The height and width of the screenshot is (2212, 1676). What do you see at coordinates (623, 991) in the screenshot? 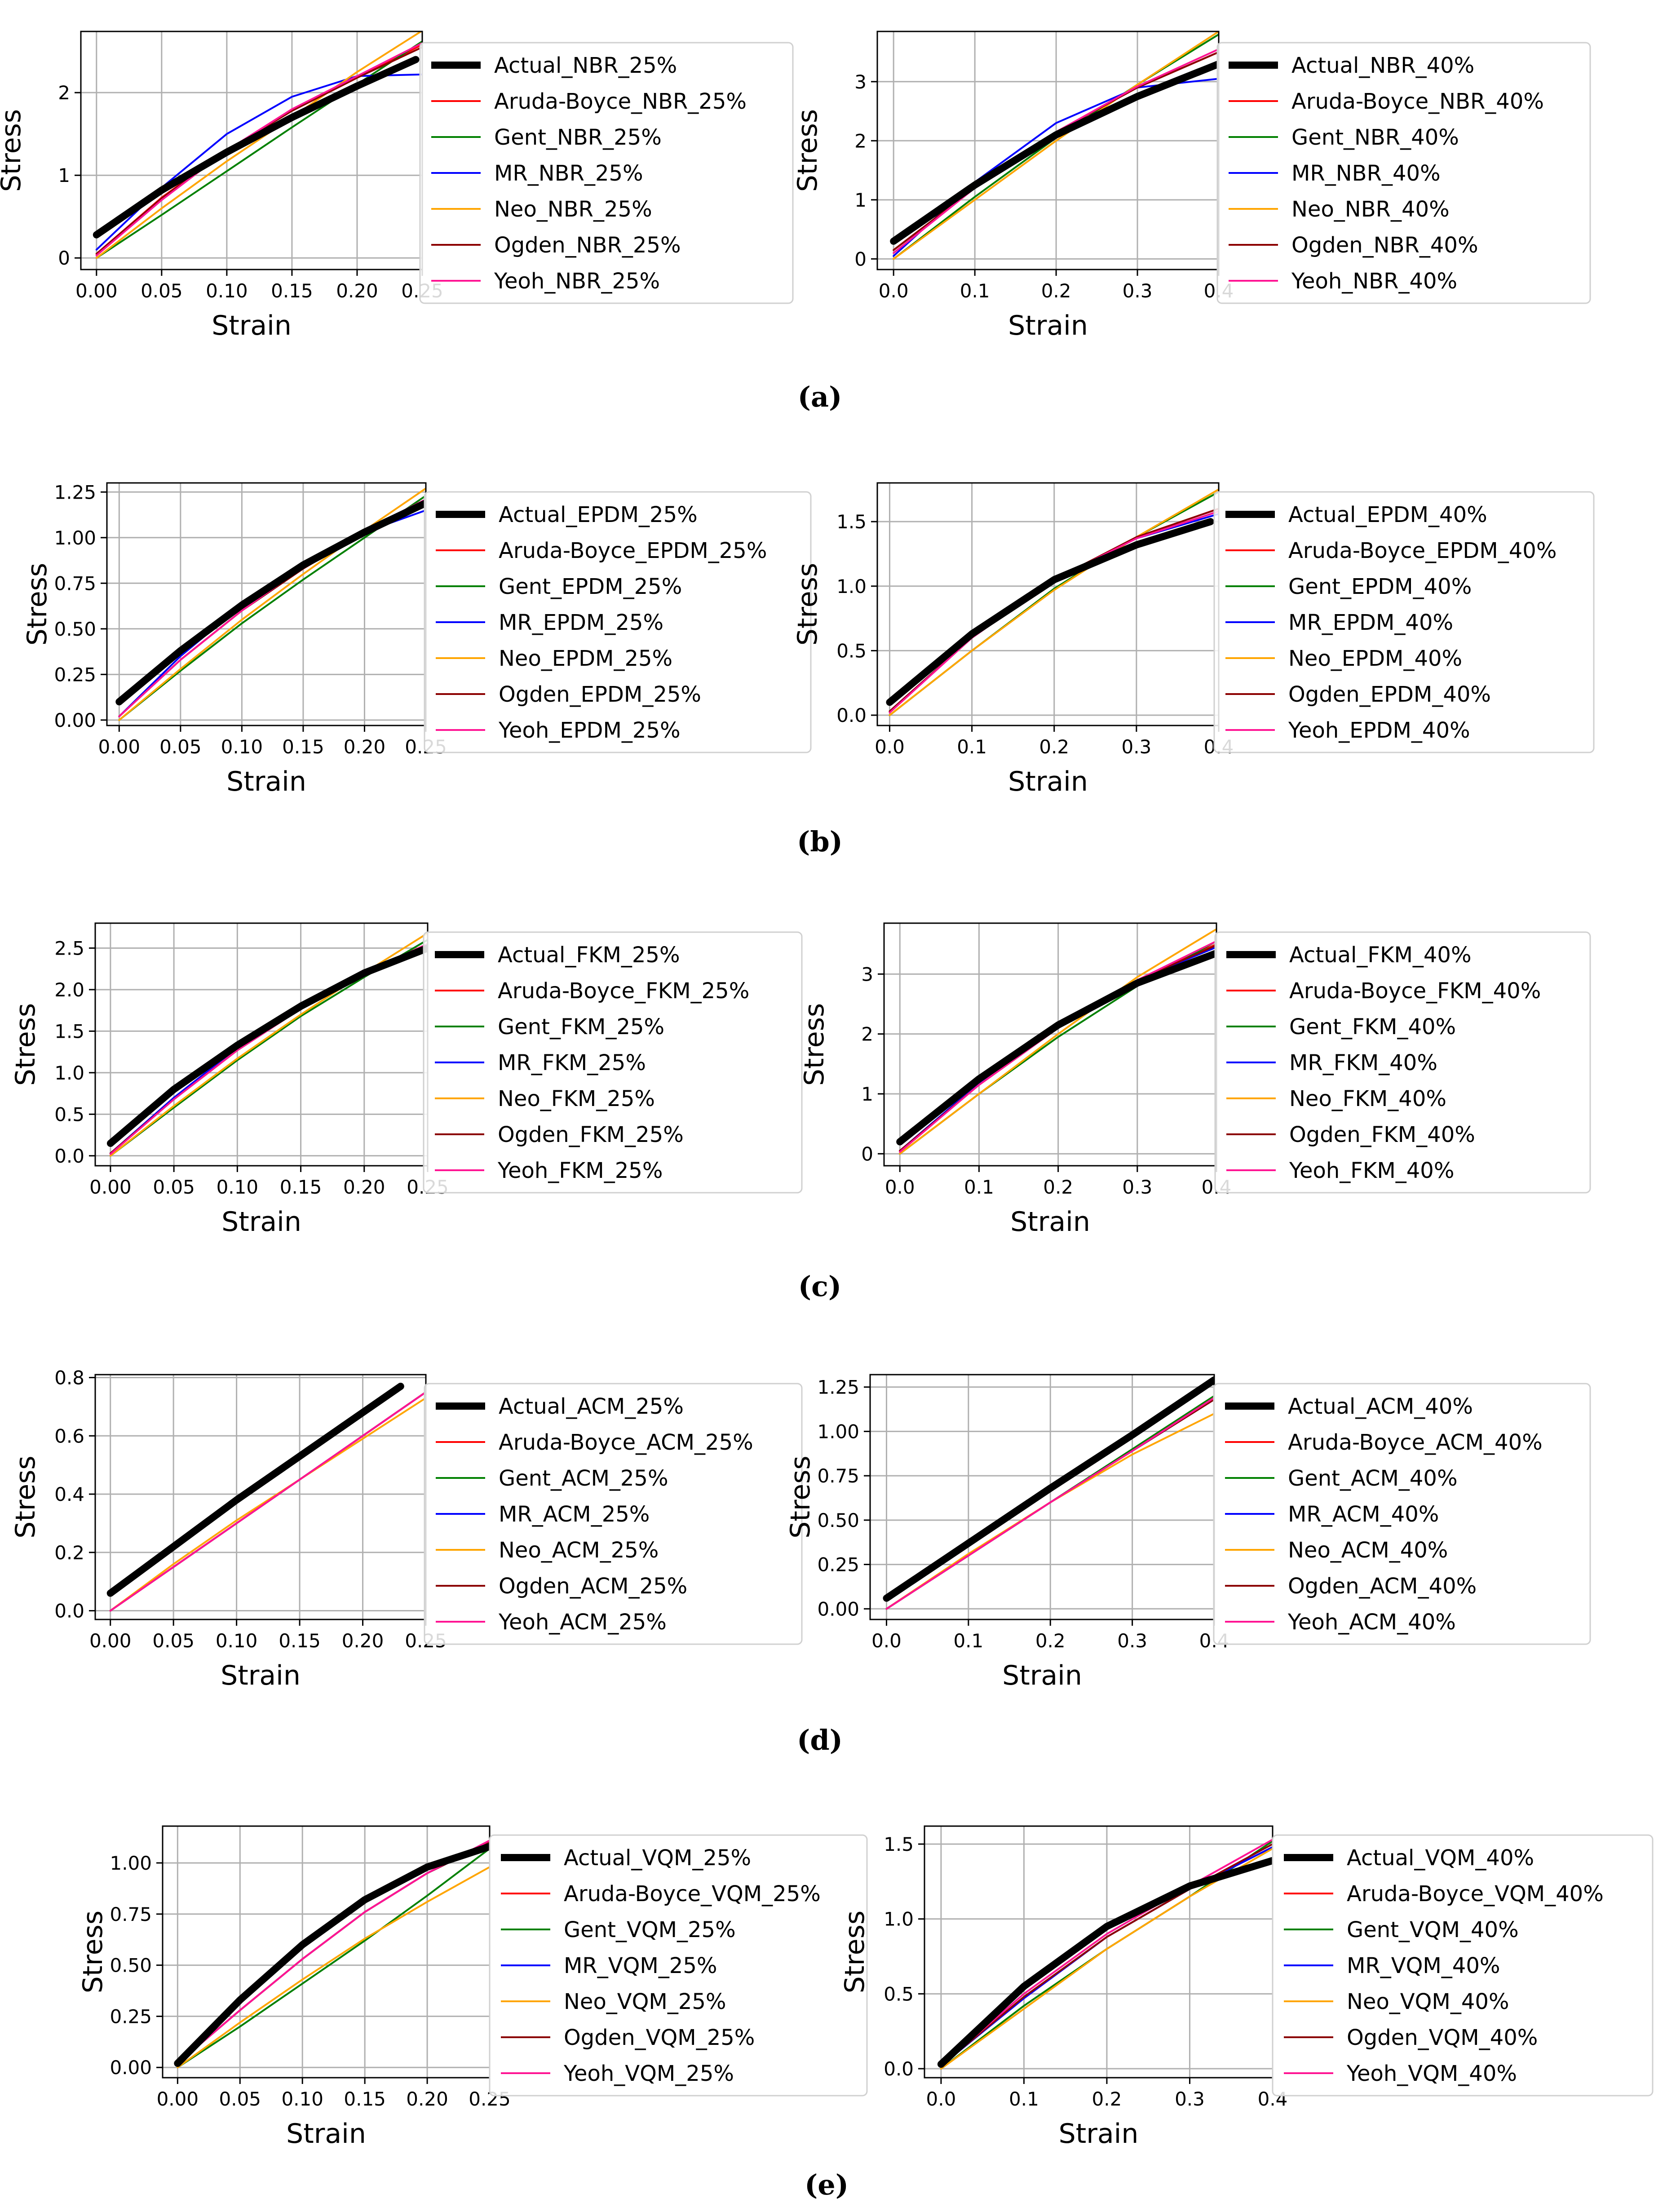
I see `legend-label: Aruda-Boyce_FKM_25%` at bounding box center [623, 991].